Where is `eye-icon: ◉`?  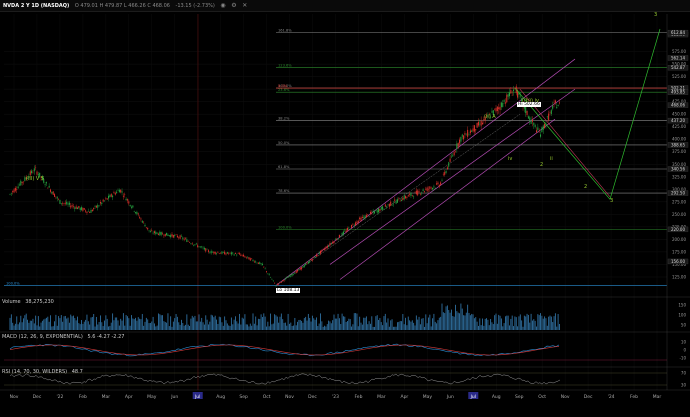 eye-icon: ◉ is located at coordinates (223, 5).